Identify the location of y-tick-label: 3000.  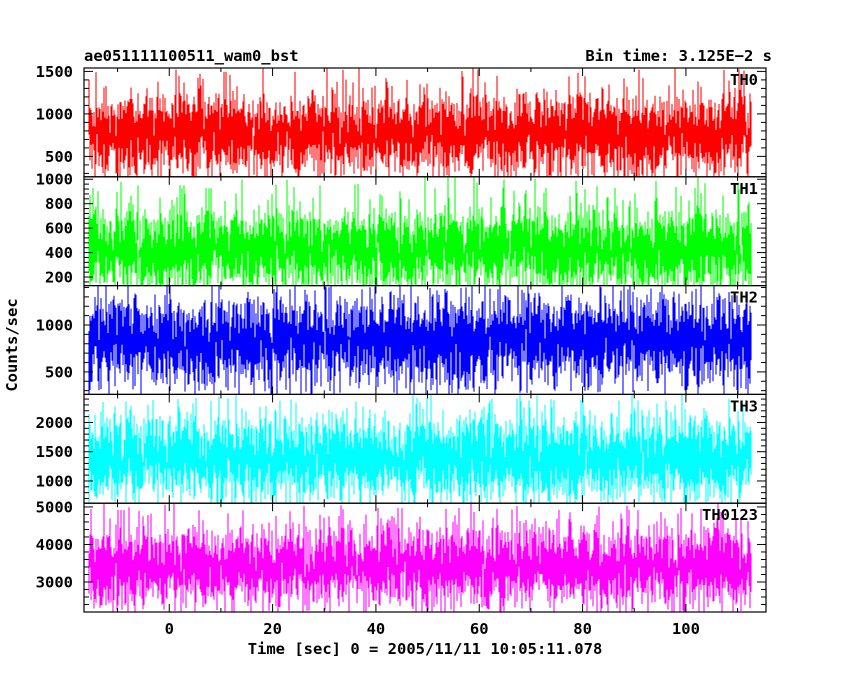
(54, 582).